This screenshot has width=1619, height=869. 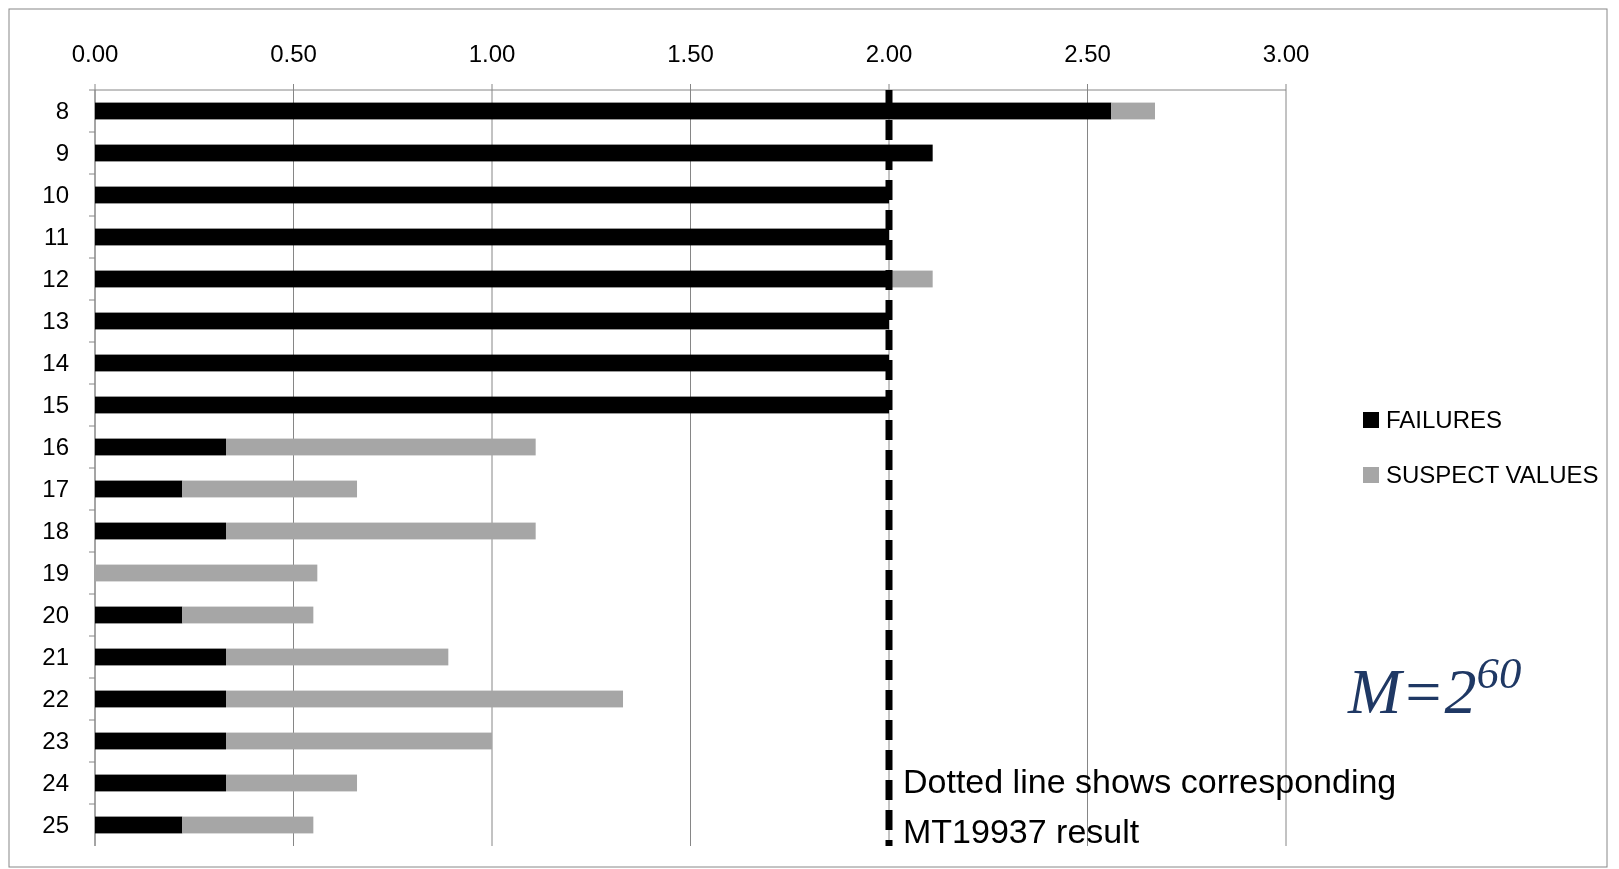 I want to click on y-tick-label: 17, so click(x=55, y=488).